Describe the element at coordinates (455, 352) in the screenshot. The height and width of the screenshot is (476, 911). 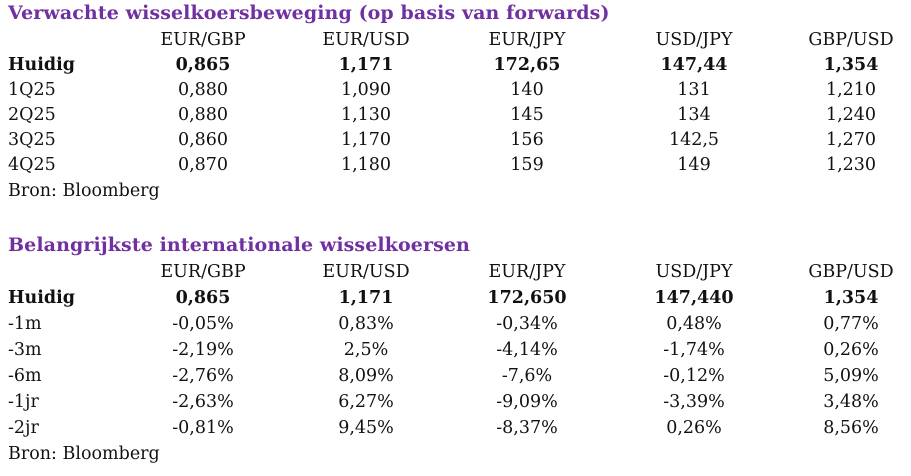
I see `table-row: -3m -2,19% 2,5% -4,14% -1,74% 0,26%` at that location.